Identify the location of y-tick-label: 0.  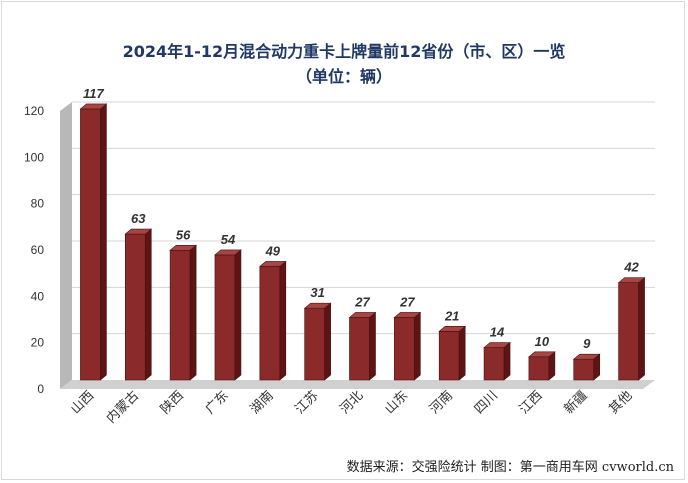
(40, 389).